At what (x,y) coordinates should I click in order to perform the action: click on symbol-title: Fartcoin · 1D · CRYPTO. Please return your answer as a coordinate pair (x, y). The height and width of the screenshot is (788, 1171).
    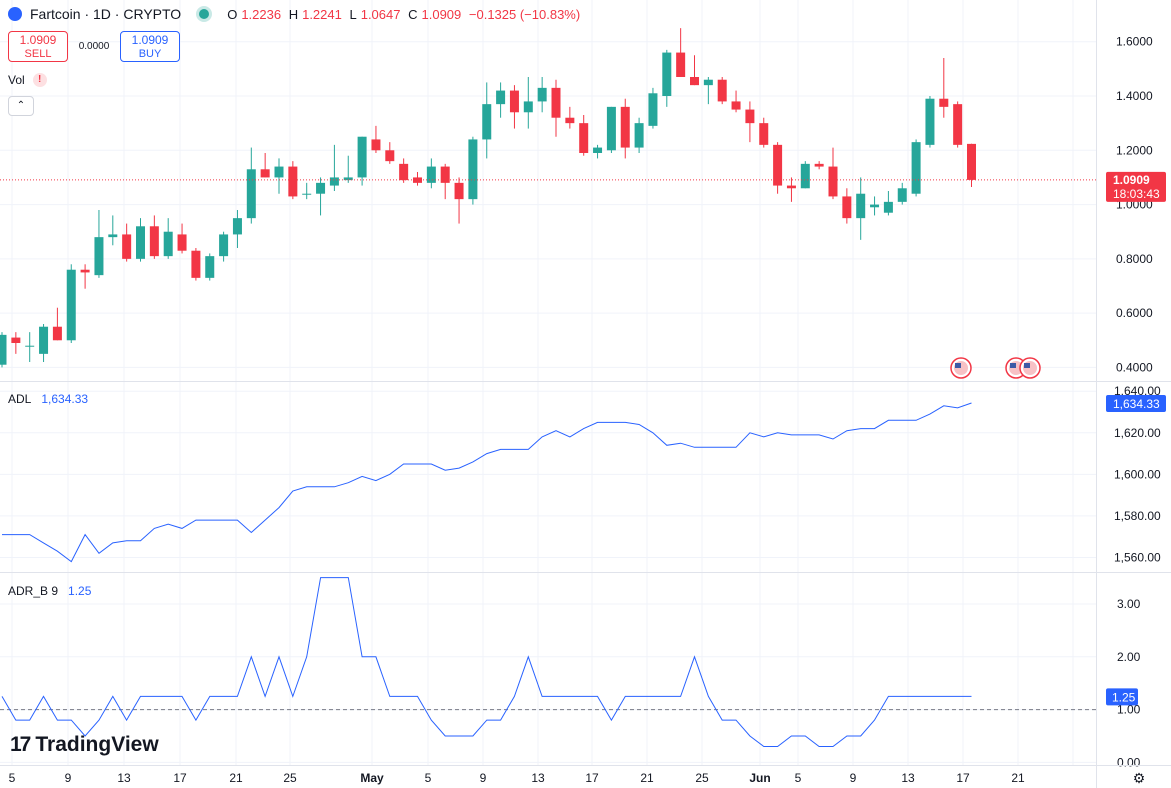
    Looking at the image, I should click on (106, 14).